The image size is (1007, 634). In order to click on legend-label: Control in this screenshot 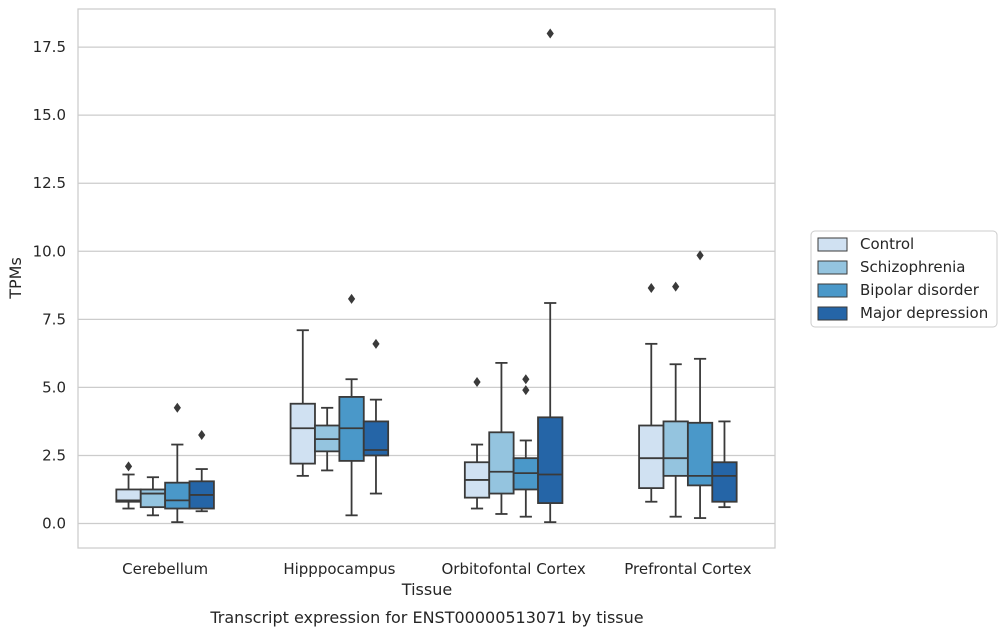, I will do `click(887, 244)`.